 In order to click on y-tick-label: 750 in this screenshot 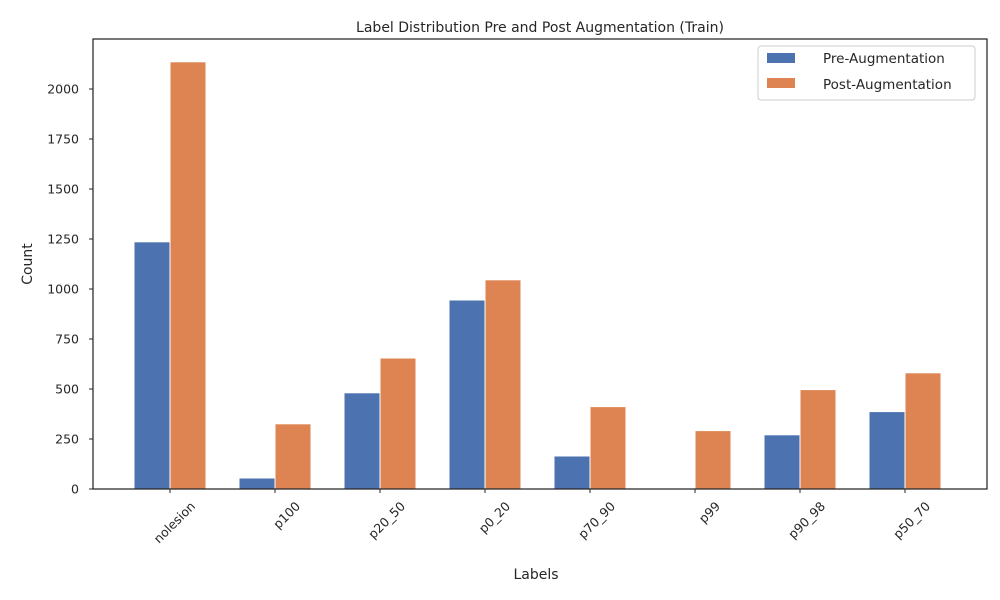, I will do `click(67, 339)`.